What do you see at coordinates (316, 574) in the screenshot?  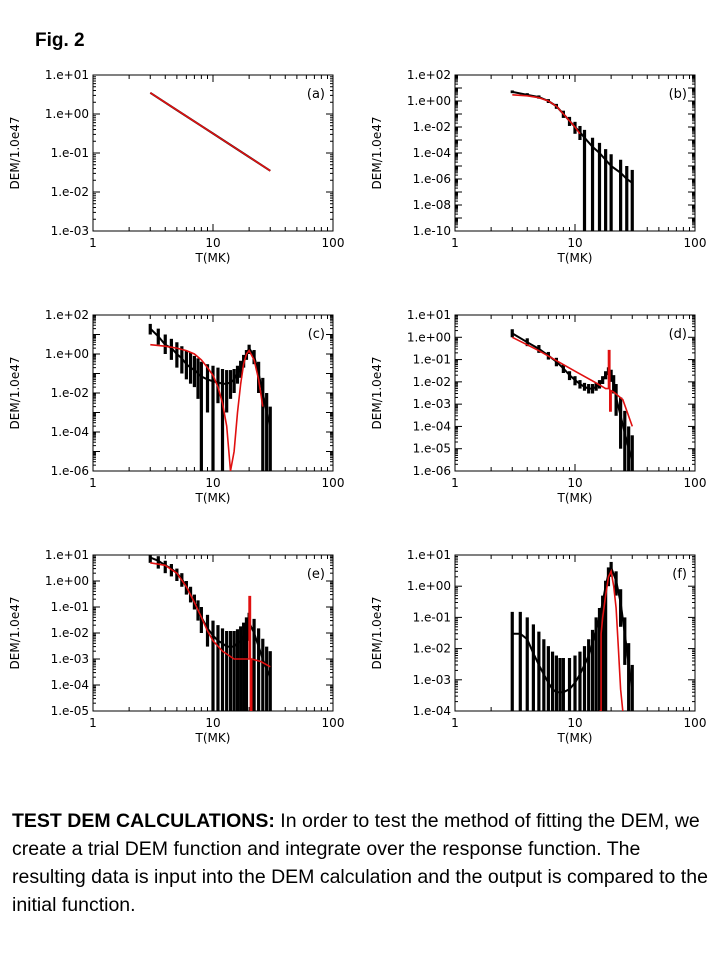 I see `panel-label: (e)` at bounding box center [316, 574].